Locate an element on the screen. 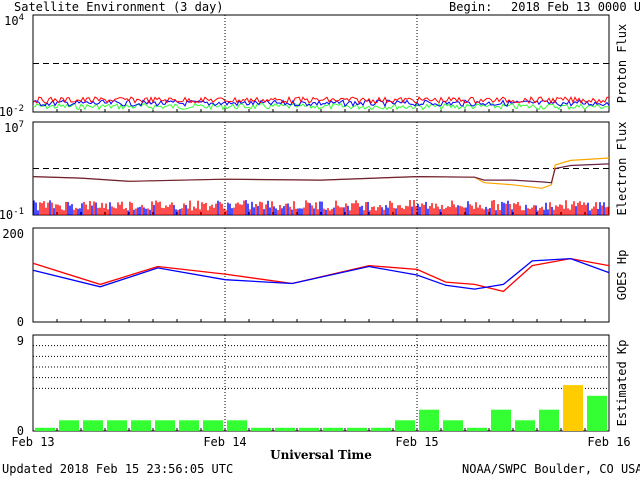 Image resolution: width=640 pixels, height=480 pixels. goes-hp-blue-series is located at coordinates (321, 273).